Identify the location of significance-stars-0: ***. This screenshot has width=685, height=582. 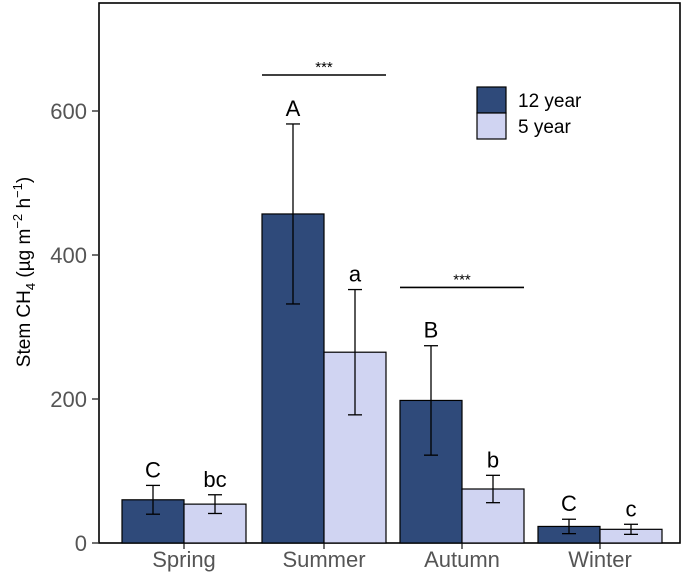
(324, 67).